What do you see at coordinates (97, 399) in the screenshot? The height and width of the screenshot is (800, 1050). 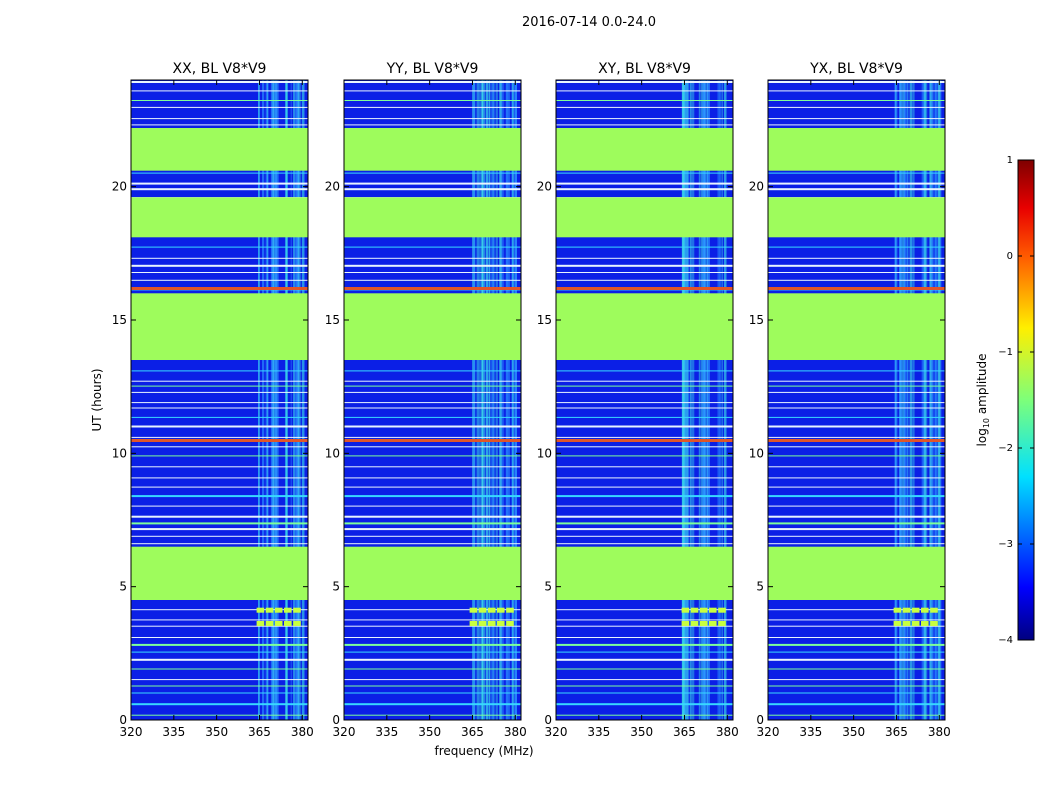 I see `y-axis-label: UT (hours)` at bounding box center [97, 399].